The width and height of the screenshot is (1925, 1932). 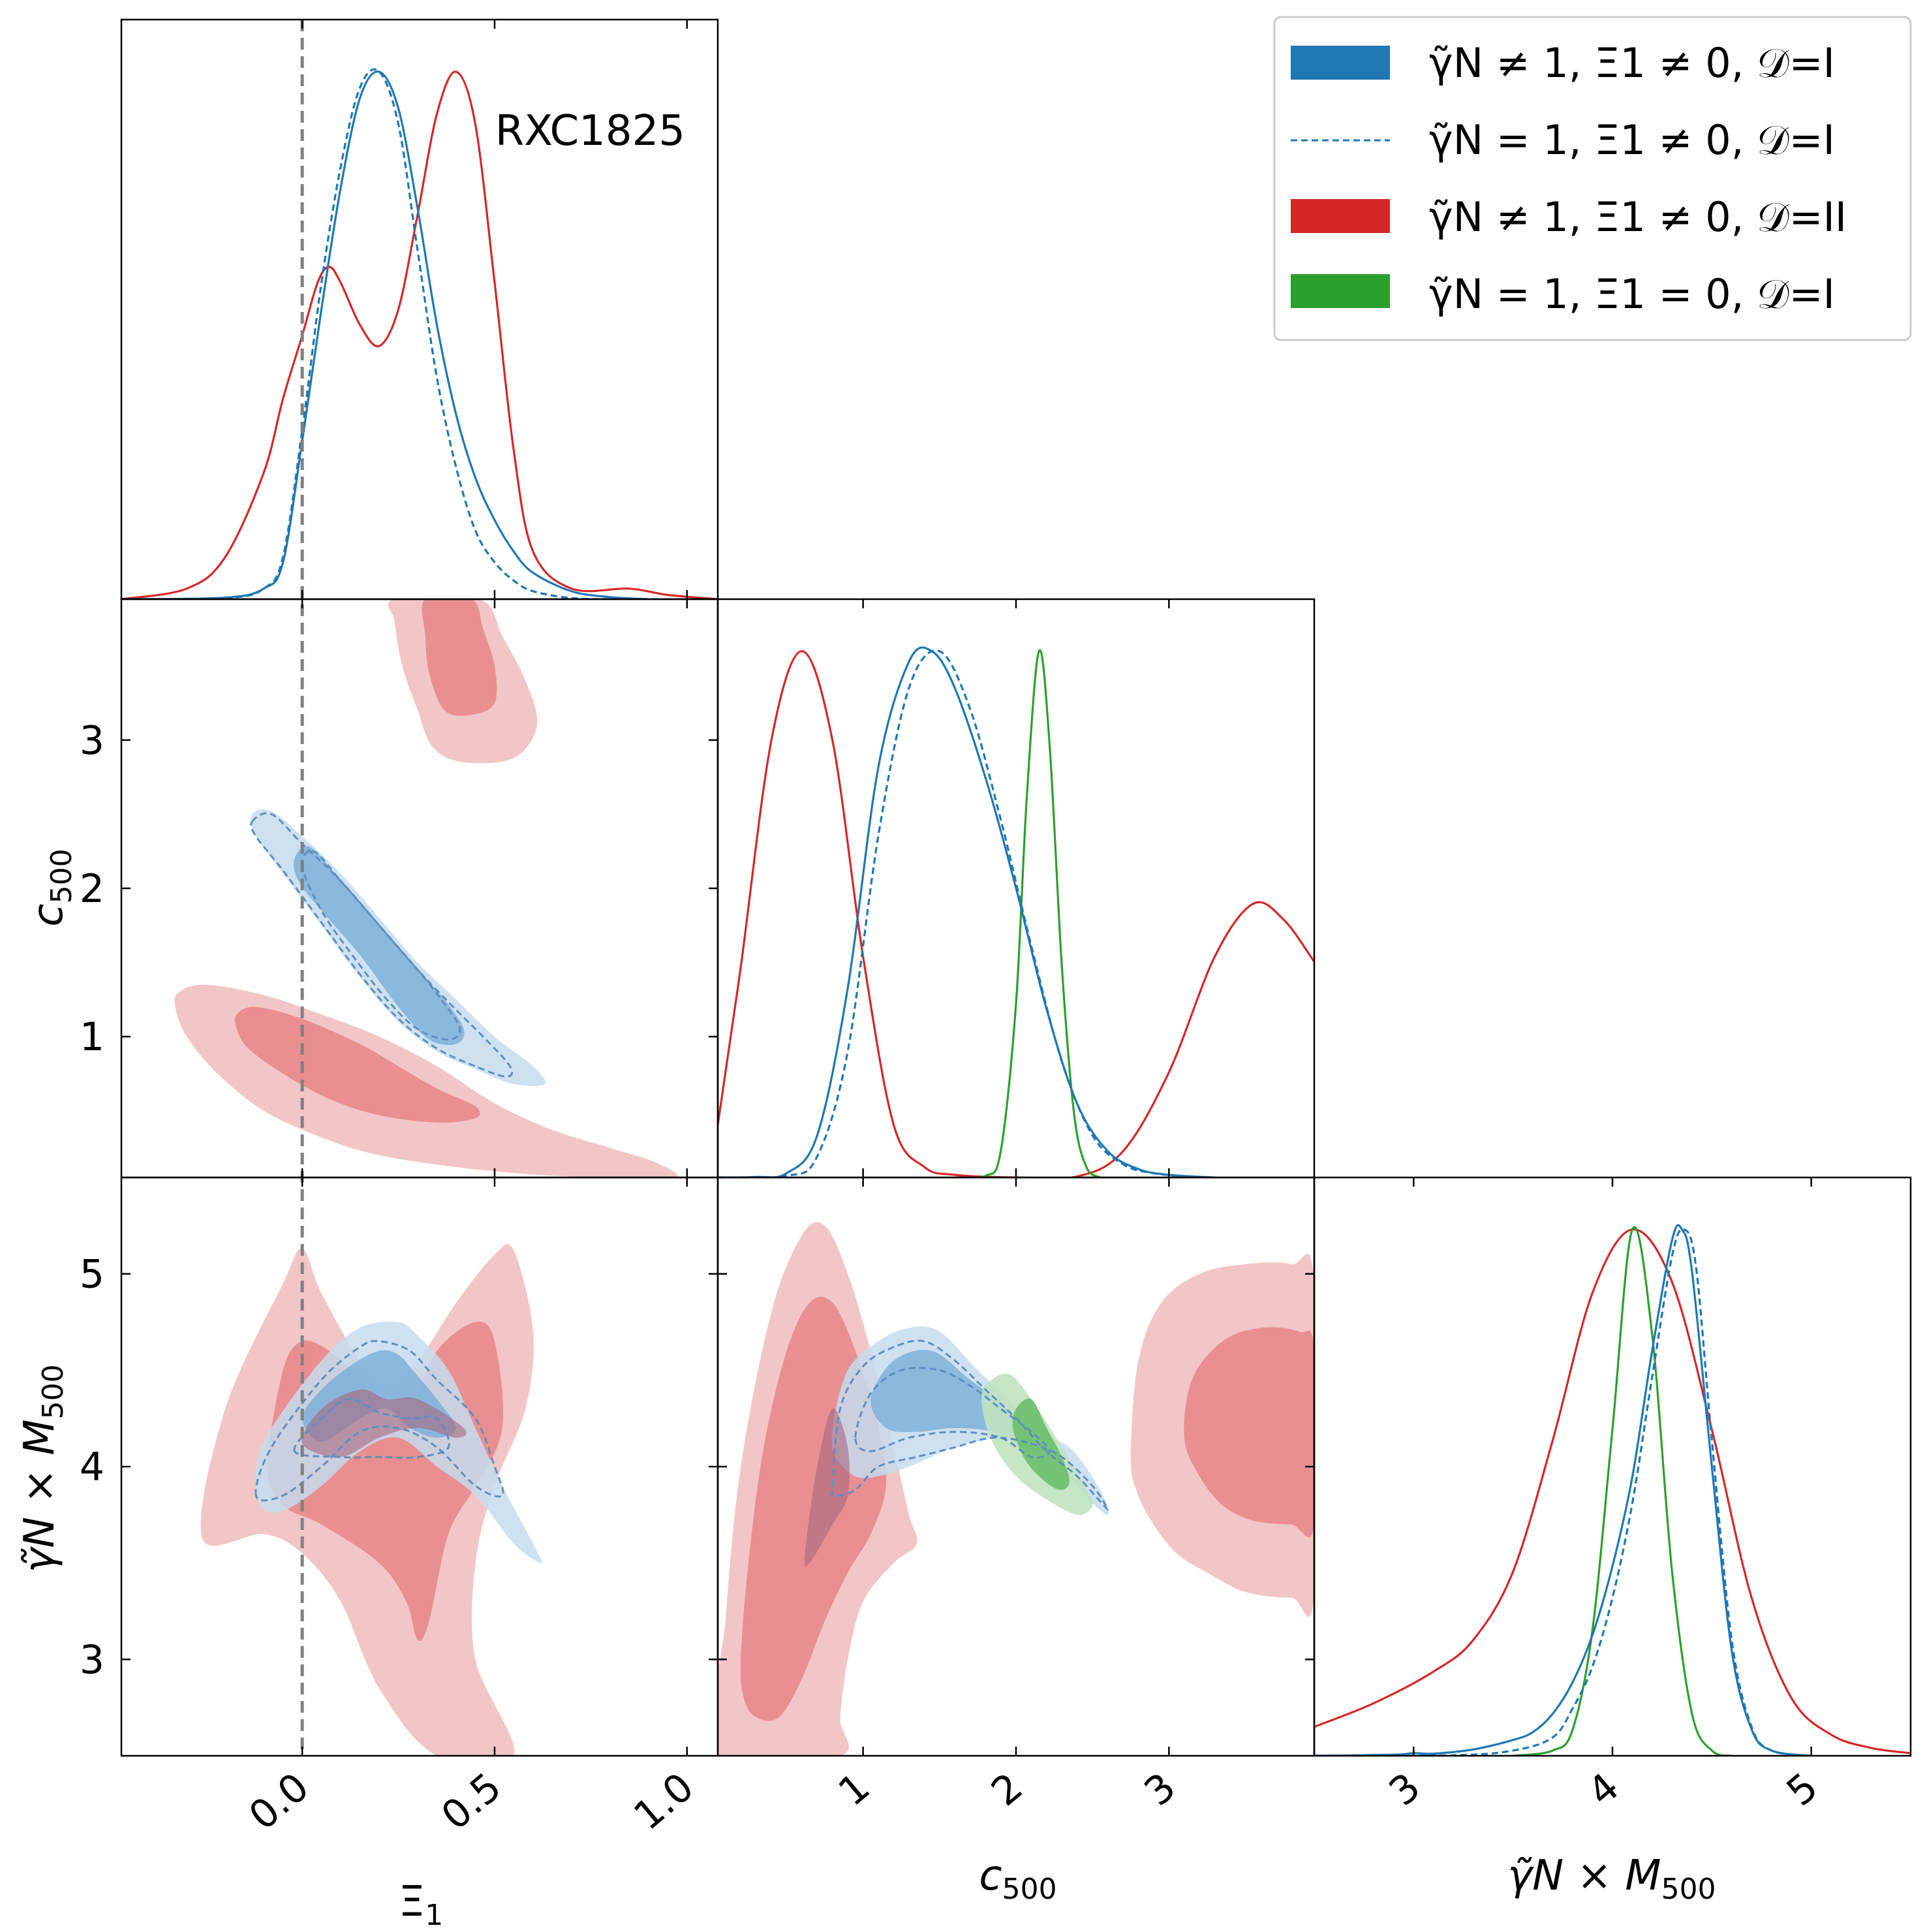 I want to click on y-axis-label-gM500: γ̃N × M500, so click(x=43, y=1468).